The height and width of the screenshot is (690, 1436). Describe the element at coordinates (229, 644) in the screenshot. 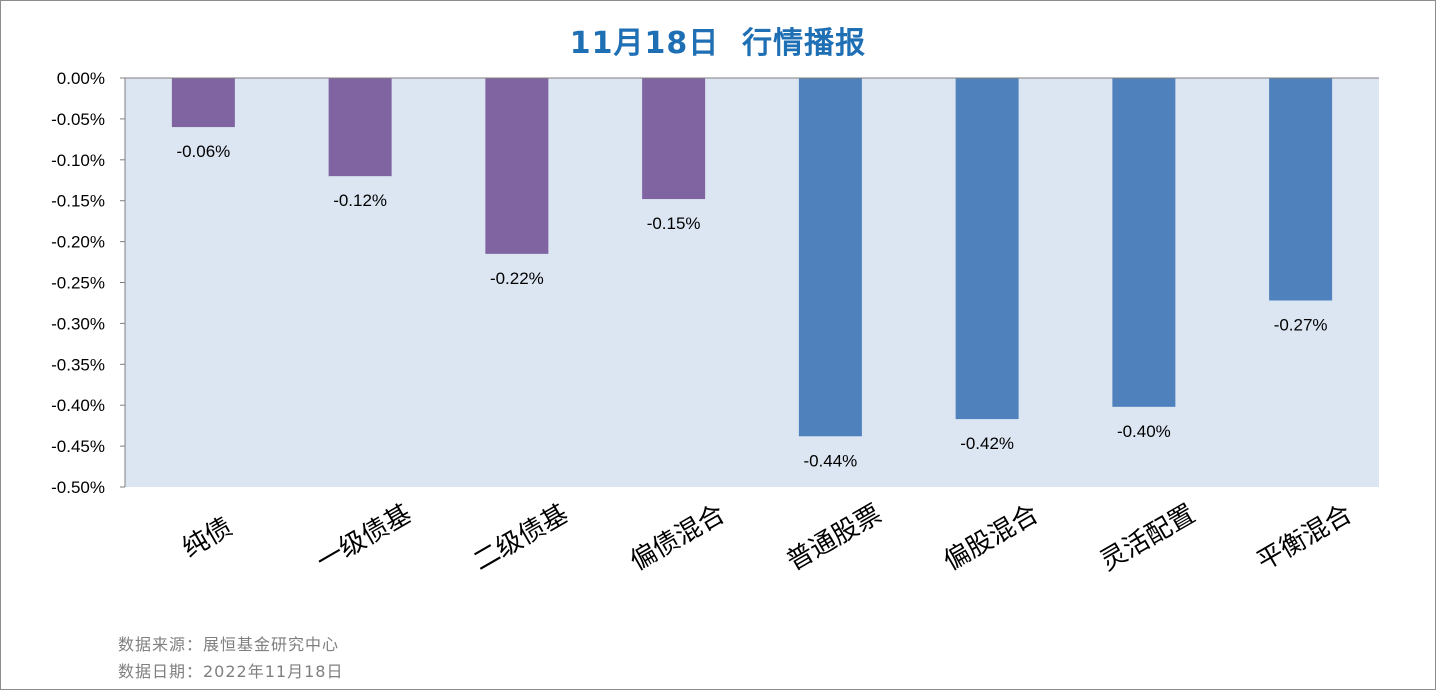

I see `footer-source: 数据来源：展恒基金研究中心` at that location.